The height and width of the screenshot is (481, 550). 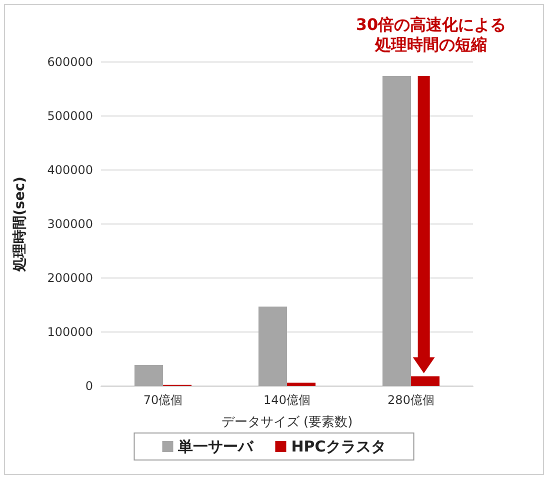 I want to click on x-tick-label: 70億個, so click(x=163, y=400).